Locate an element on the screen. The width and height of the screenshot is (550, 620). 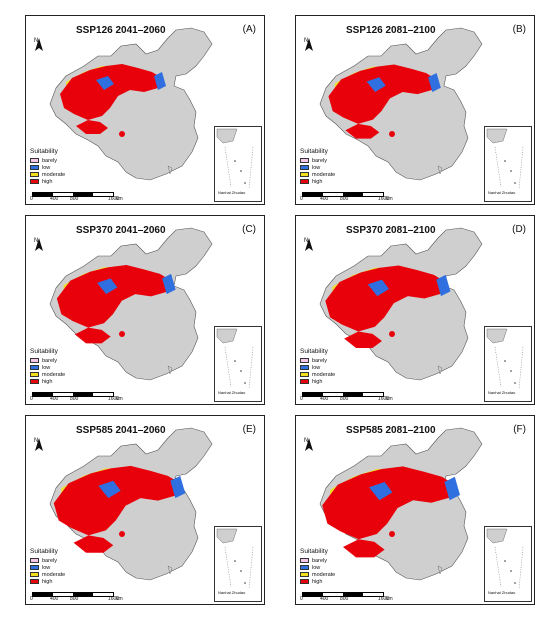
panel-label: (B) is located at coordinates (519, 29).